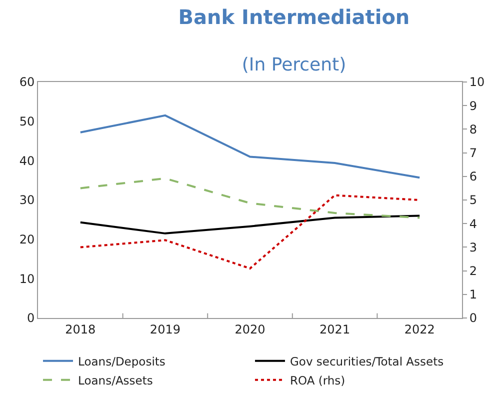  What do you see at coordinates (367, 361) in the screenshot?
I see `legend-label: Gov securities/Total Assets` at bounding box center [367, 361].